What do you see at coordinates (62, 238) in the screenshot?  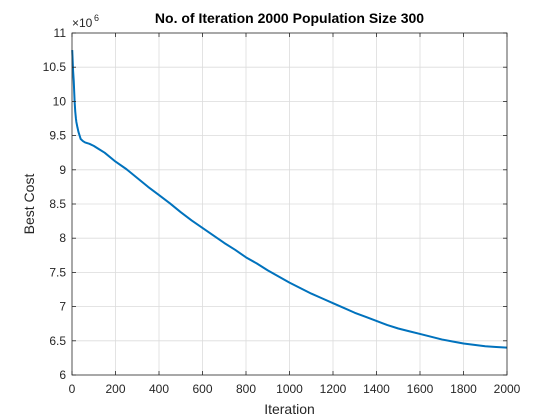 I see `y-tick-label: 8` at bounding box center [62, 238].